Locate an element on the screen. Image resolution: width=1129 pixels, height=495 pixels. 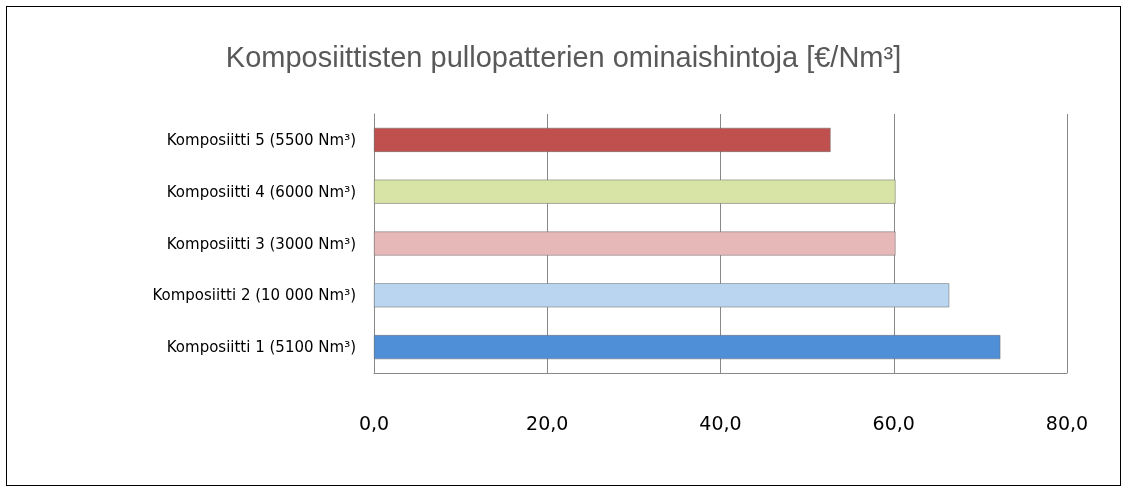
x-tick-label: 80,0 is located at coordinates (1067, 422).